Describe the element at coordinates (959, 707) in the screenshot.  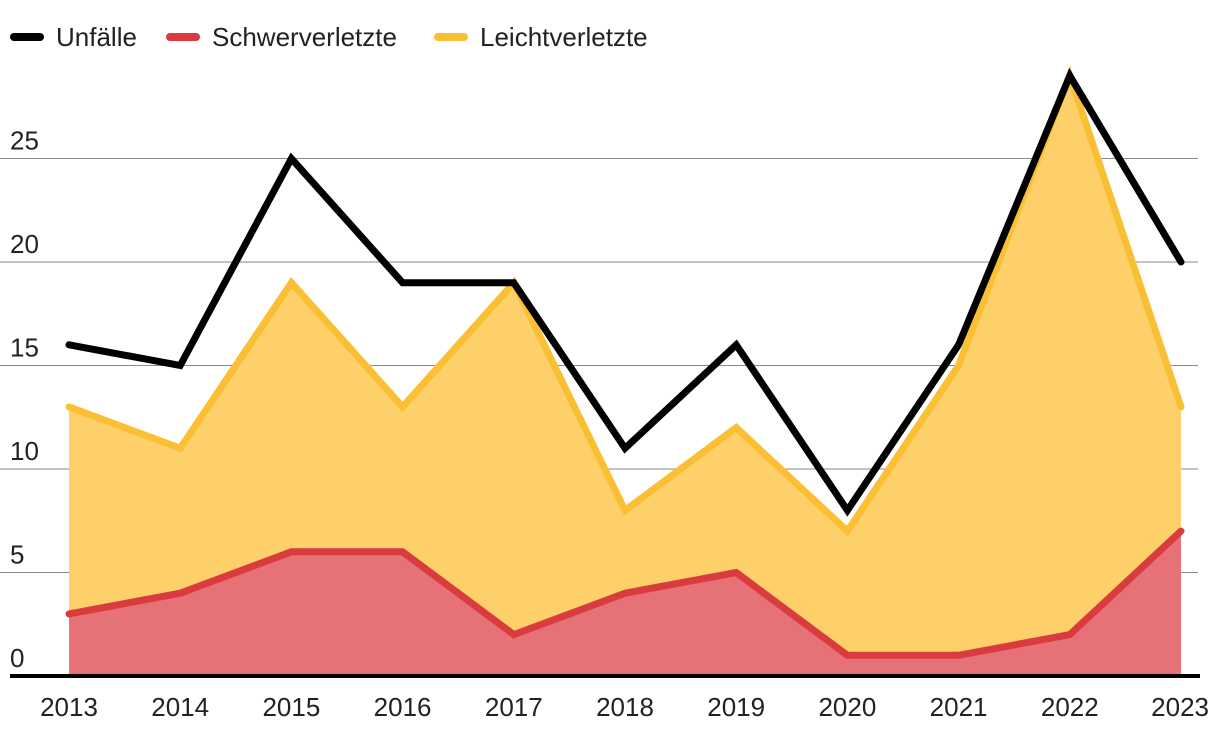
I see `x-tick-label: 2021` at that location.